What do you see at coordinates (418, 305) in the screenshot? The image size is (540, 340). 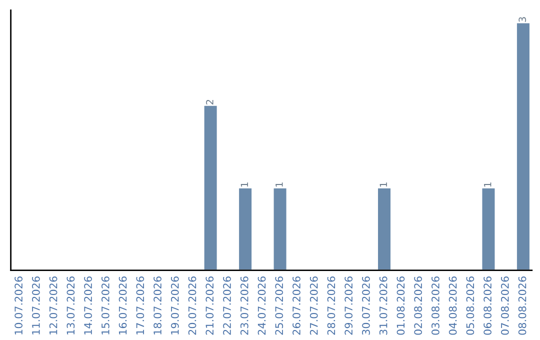 I see `x-tick-label: 02.08.2026` at bounding box center [418, 305].